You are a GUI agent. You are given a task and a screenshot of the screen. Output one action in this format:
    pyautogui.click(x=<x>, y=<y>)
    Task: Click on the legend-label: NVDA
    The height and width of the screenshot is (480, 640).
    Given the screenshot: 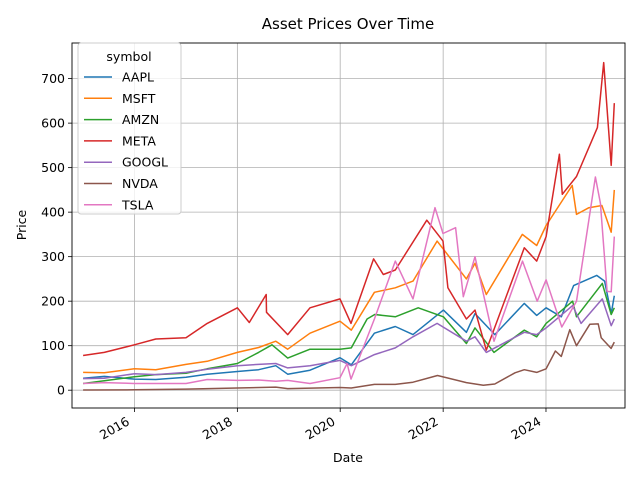 What is the action you would take?
    pyautogui.click(x=140, y=183)
    